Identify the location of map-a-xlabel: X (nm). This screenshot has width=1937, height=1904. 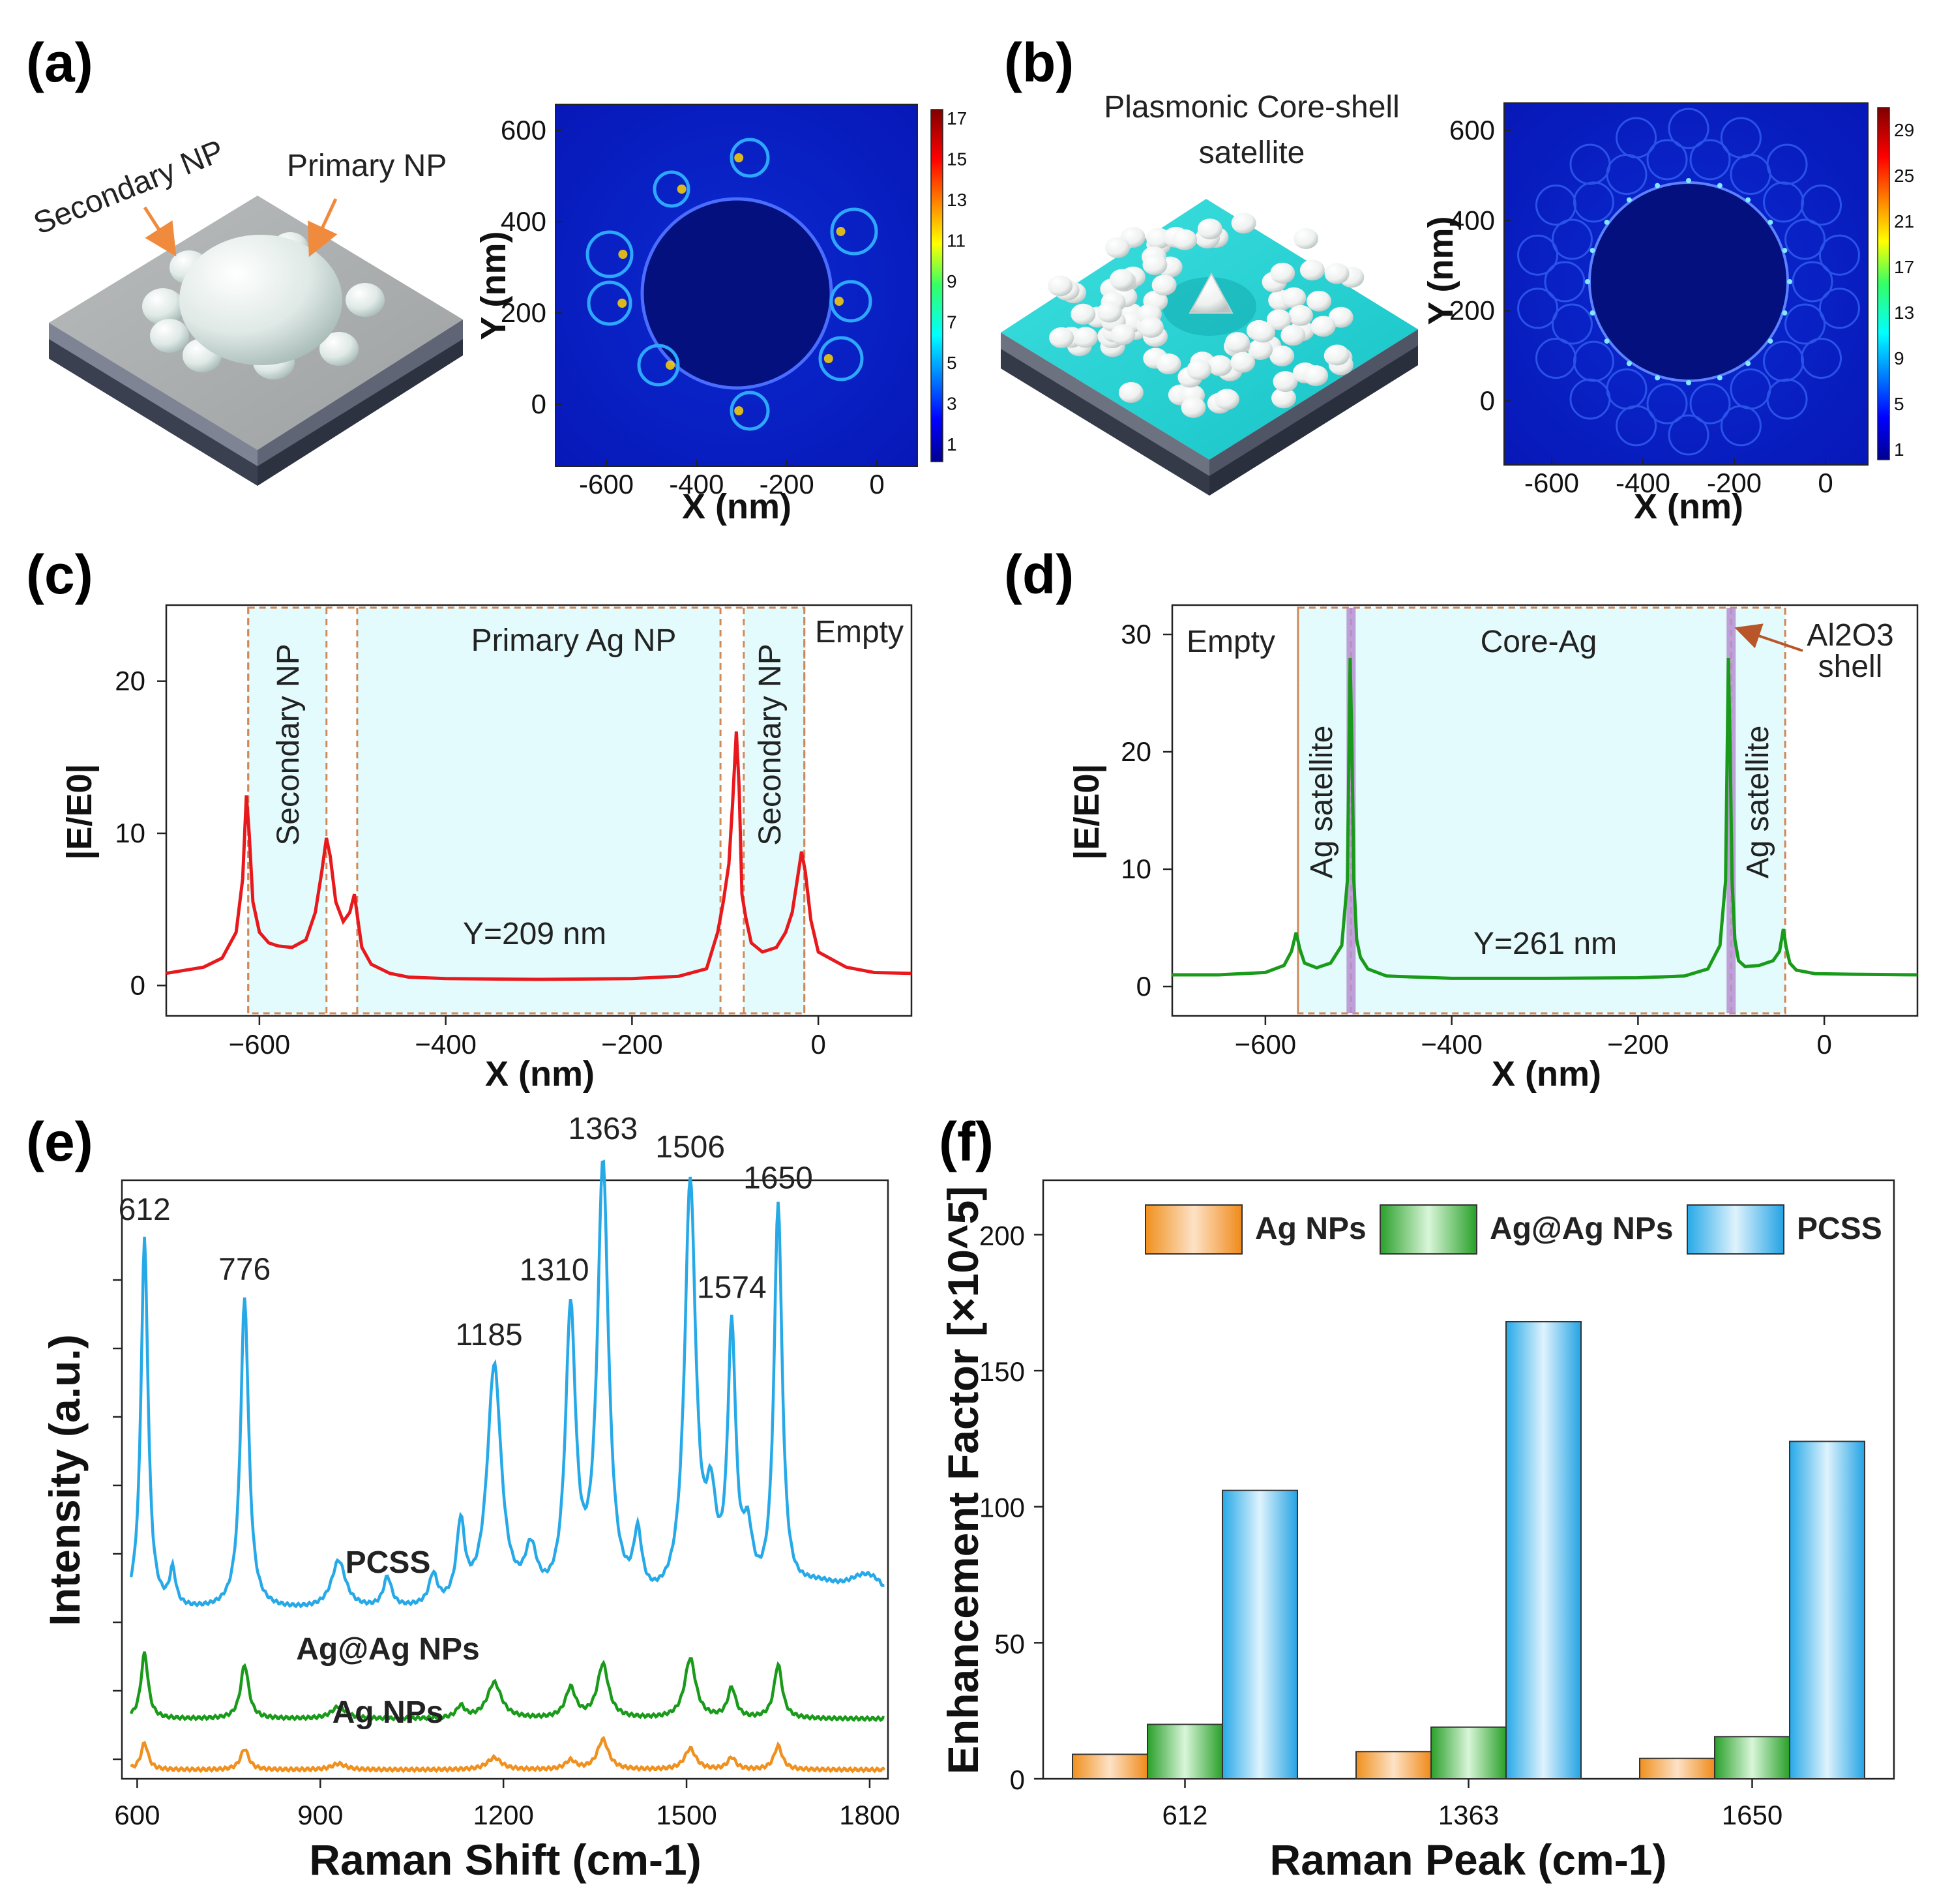
(736, 507).